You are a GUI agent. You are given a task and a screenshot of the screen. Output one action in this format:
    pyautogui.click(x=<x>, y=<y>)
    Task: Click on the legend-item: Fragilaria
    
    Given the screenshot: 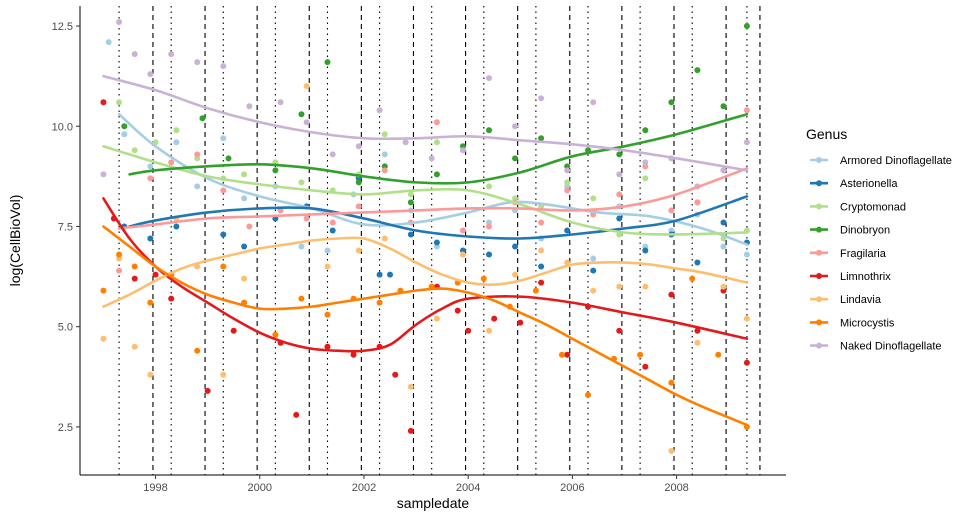 What is the action you would take?
    pyautogui.click(x=848, y=254)
    